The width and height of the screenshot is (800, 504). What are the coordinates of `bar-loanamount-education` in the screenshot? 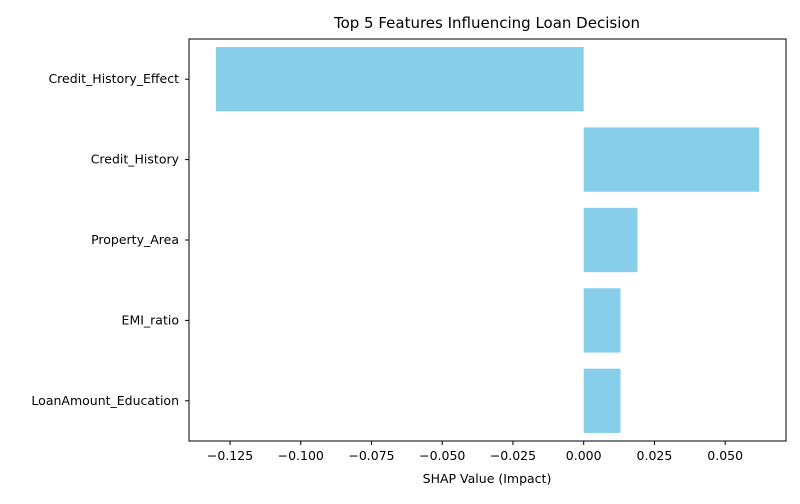 It's located at (602, 400).